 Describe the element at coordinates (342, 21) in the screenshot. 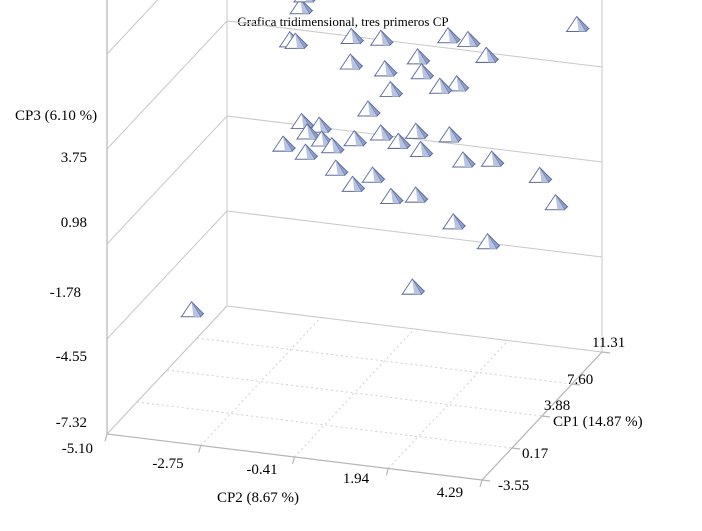

I see `chart-title: Grafica tridimensional, tres primeros CP` at that location.